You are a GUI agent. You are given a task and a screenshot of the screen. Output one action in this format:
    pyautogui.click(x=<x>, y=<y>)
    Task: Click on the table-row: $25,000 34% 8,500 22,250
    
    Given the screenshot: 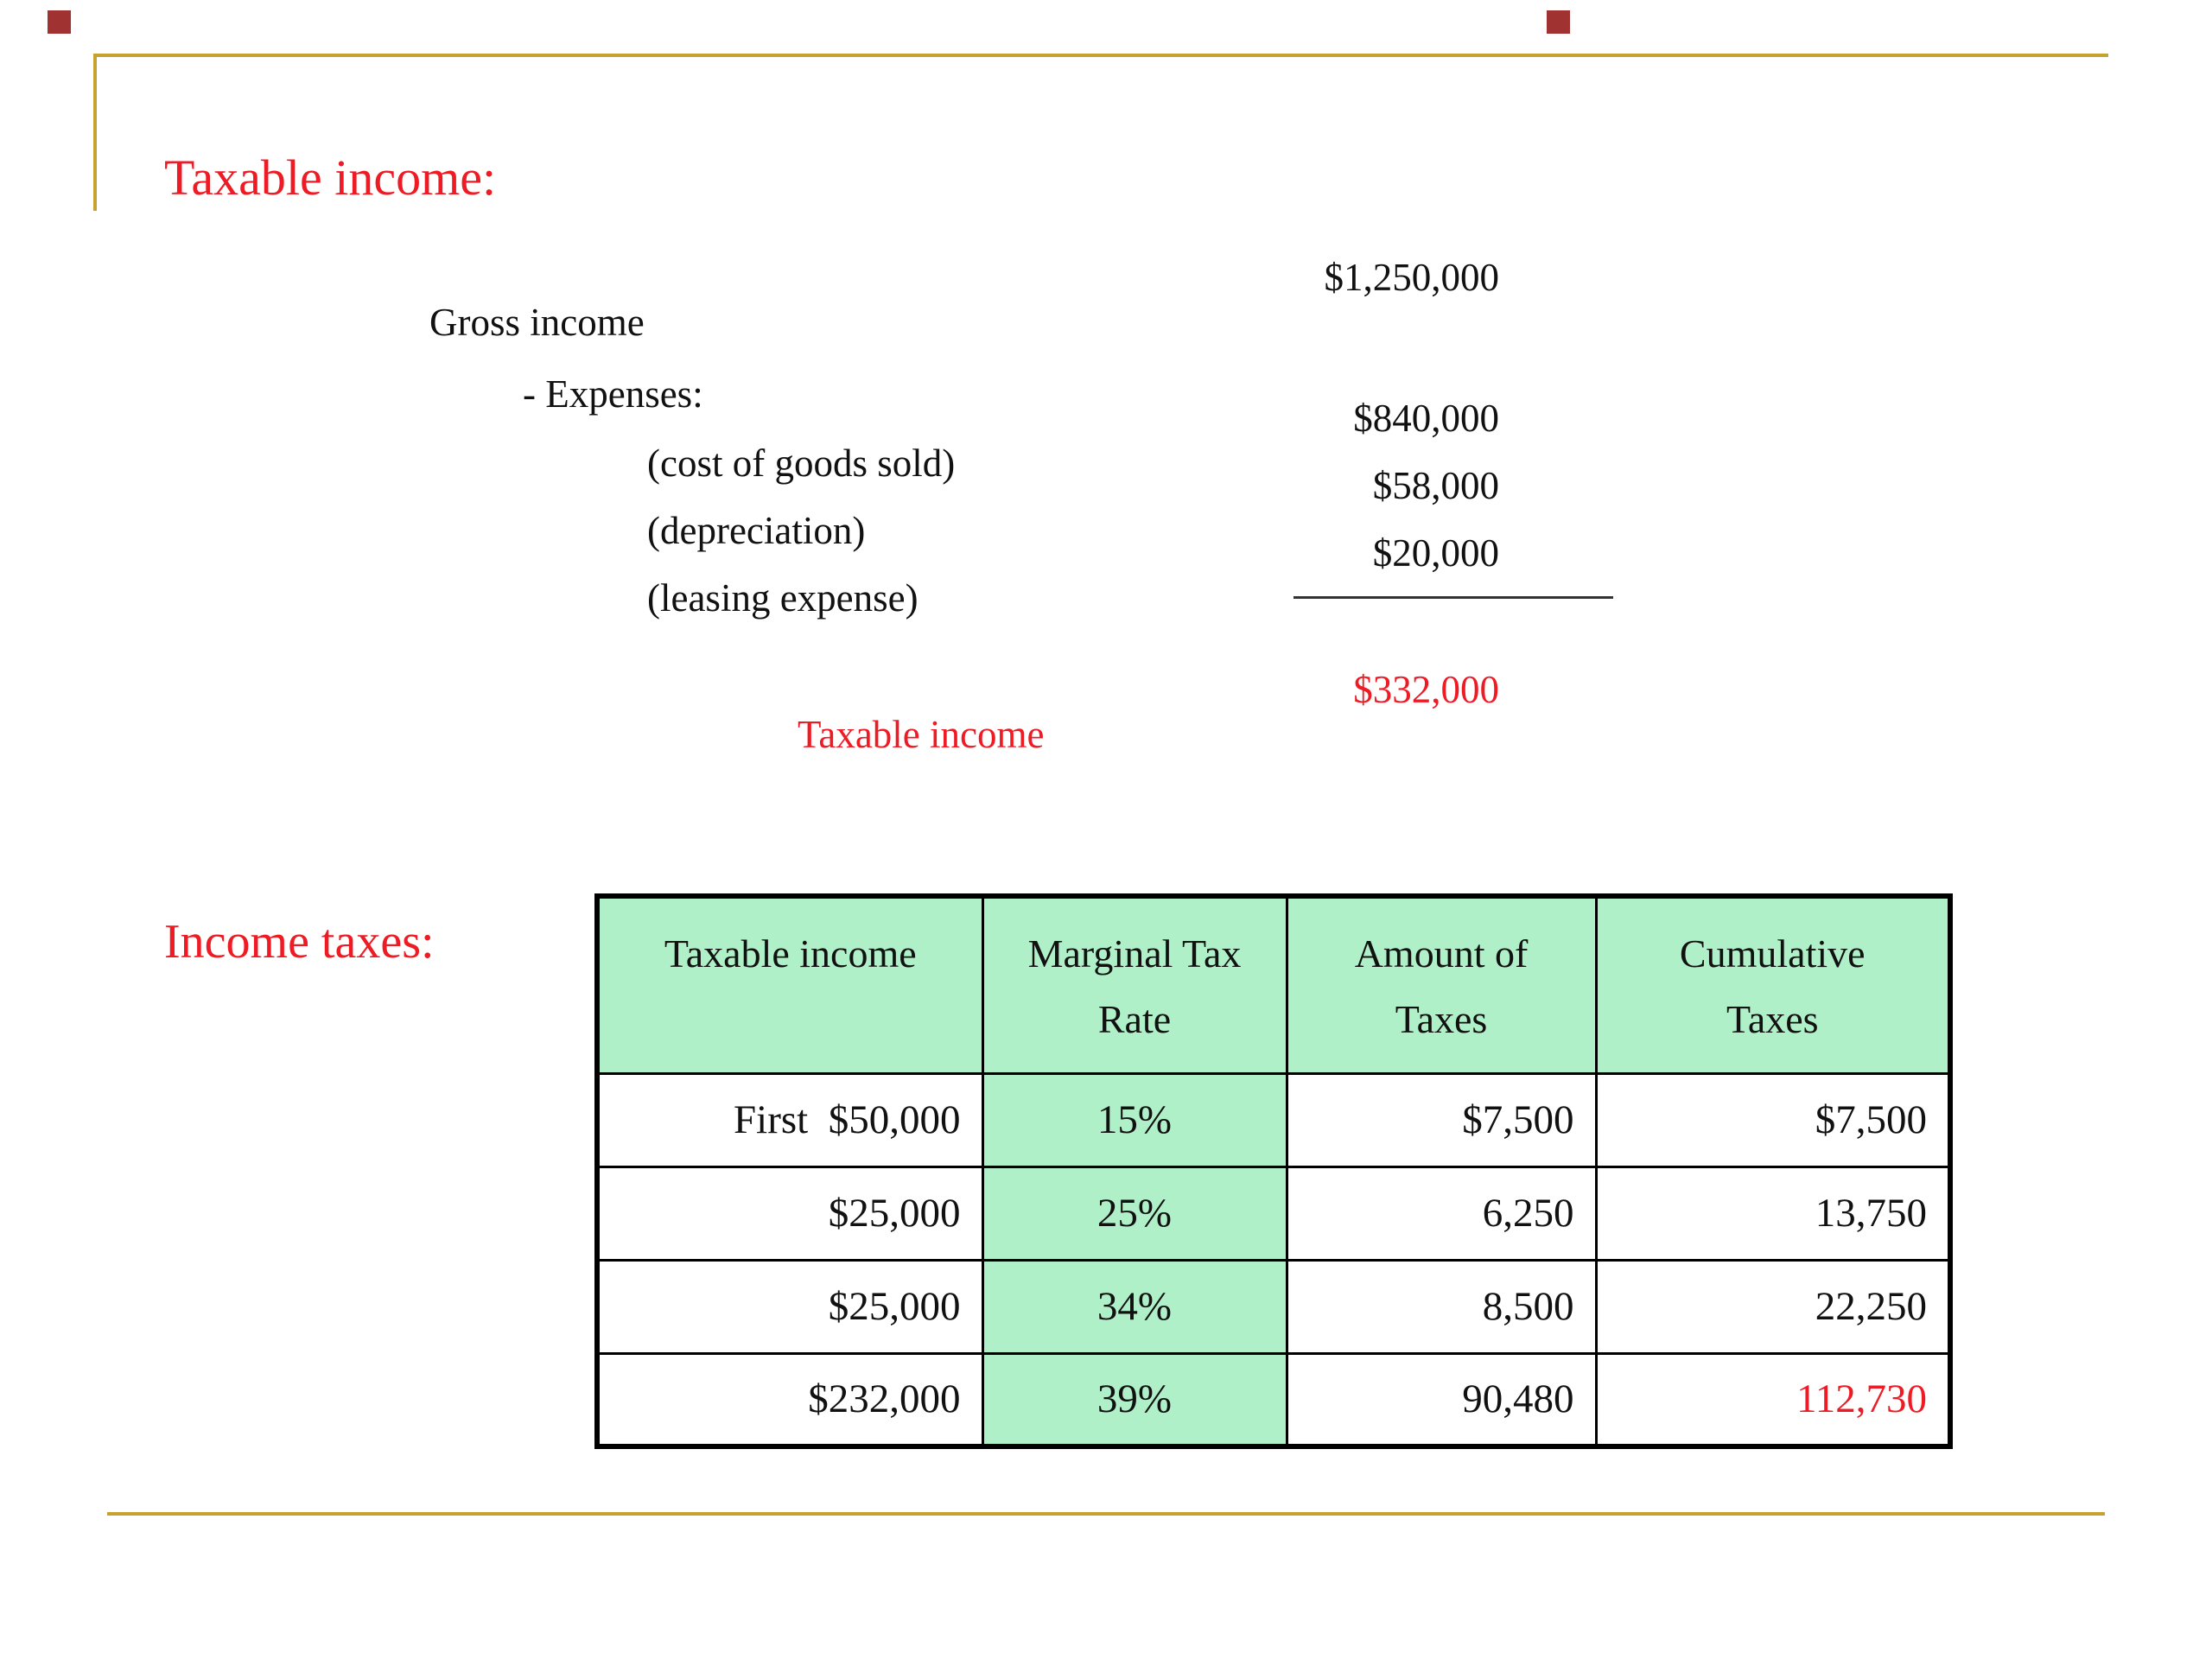 What is the action you would take?
    pyautogui.click(x=1273, y=1306)
    